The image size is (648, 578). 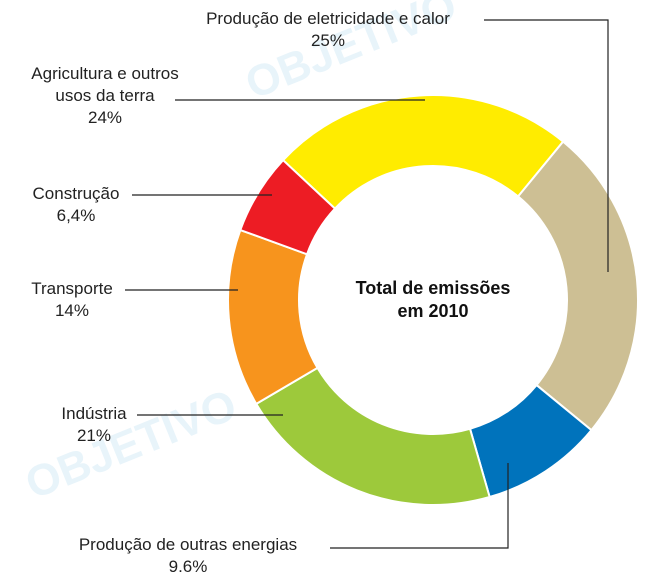 What do you see at coordinates (76, 193) in the screenshot?
I see `category-label: Construção` at bounding box center [76, 193].